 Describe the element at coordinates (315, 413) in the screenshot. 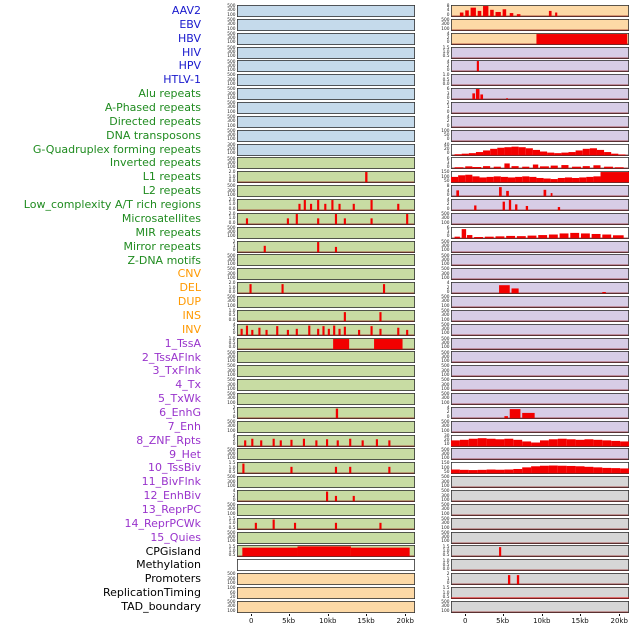

I see `track-row-6-enhg: 6_EnhG 2 1 0 4 2 0` at that location.